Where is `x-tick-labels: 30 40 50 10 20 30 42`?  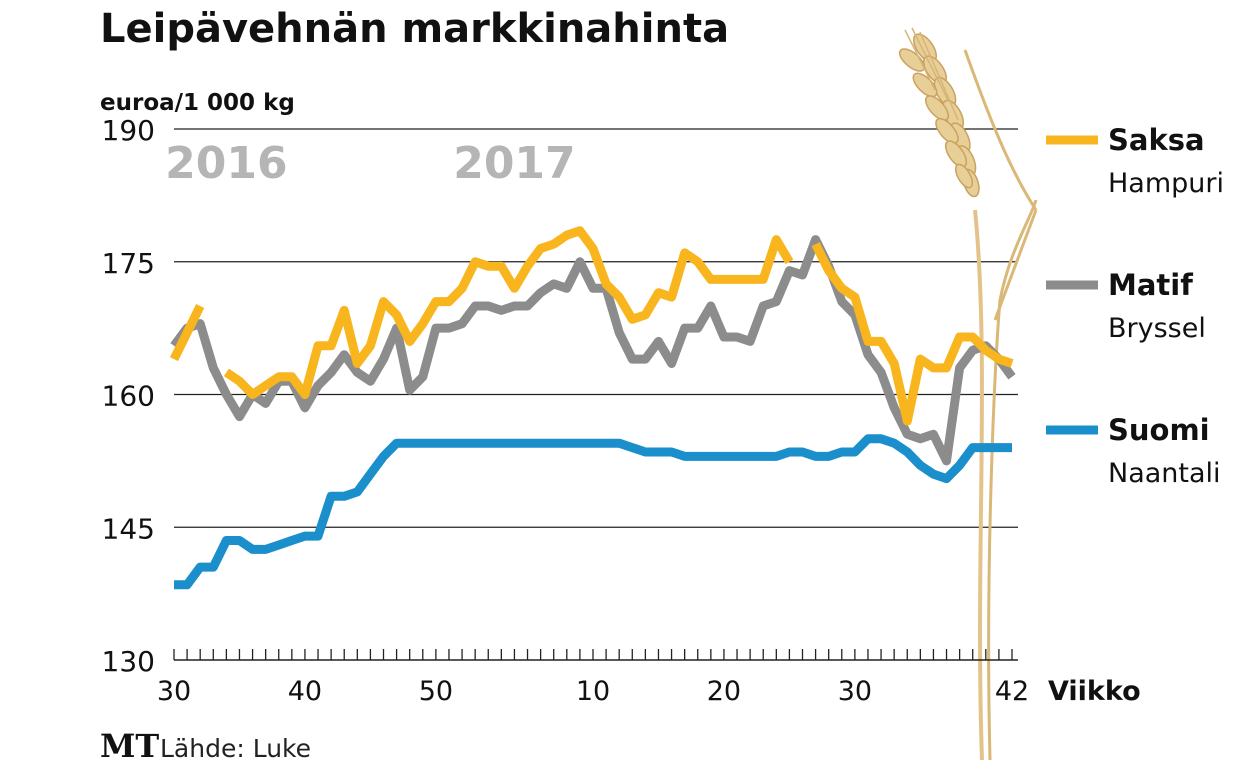
x-tick-labels: 30 40 50 10 20 30 42 is located at coordinates (593, 691).